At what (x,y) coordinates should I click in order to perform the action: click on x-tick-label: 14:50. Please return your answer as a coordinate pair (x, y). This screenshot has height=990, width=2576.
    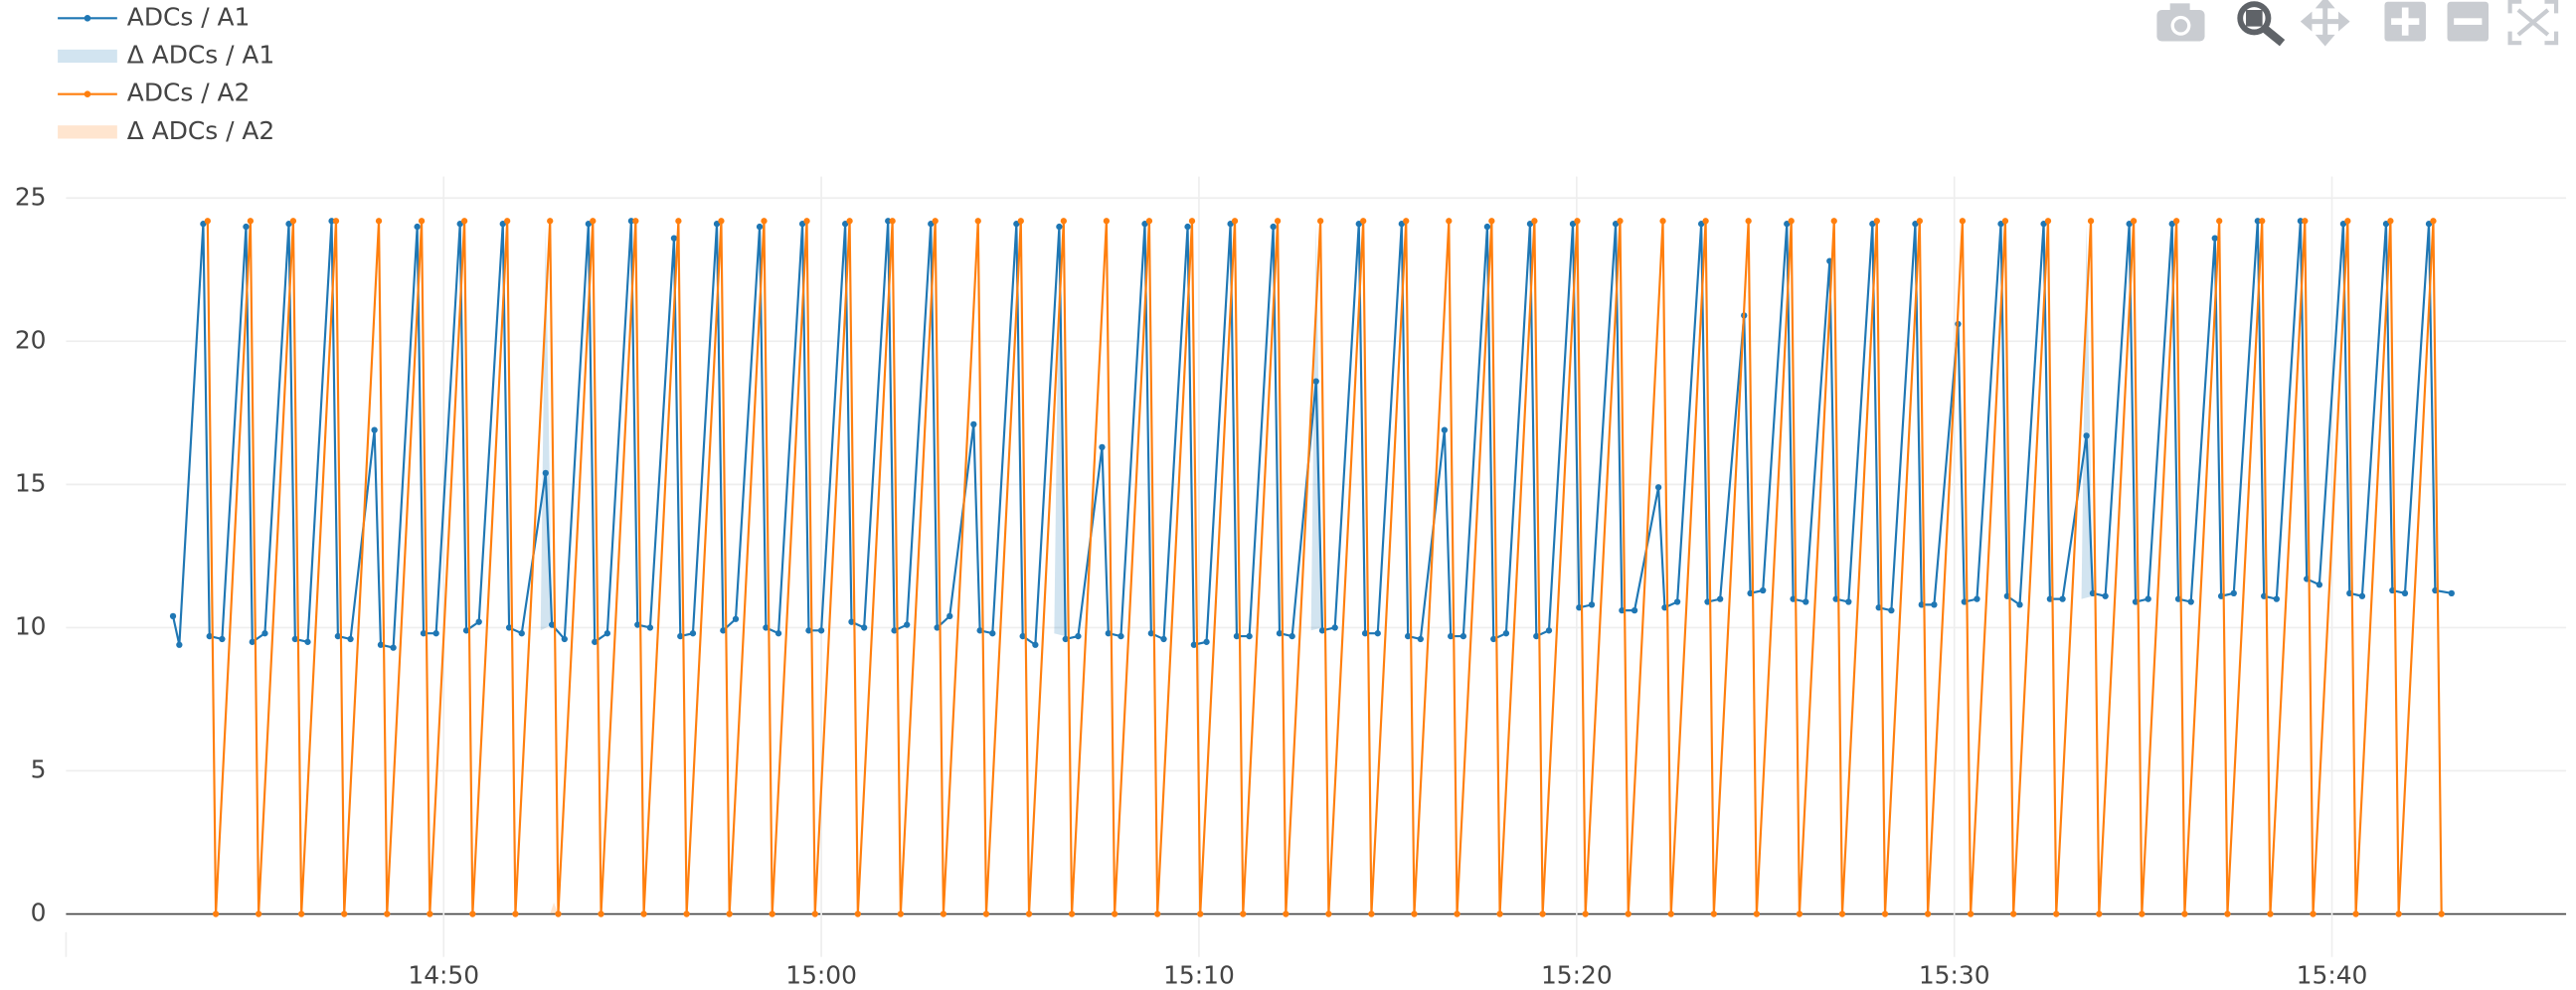
    Looking at the image, I should click on (443, 976).